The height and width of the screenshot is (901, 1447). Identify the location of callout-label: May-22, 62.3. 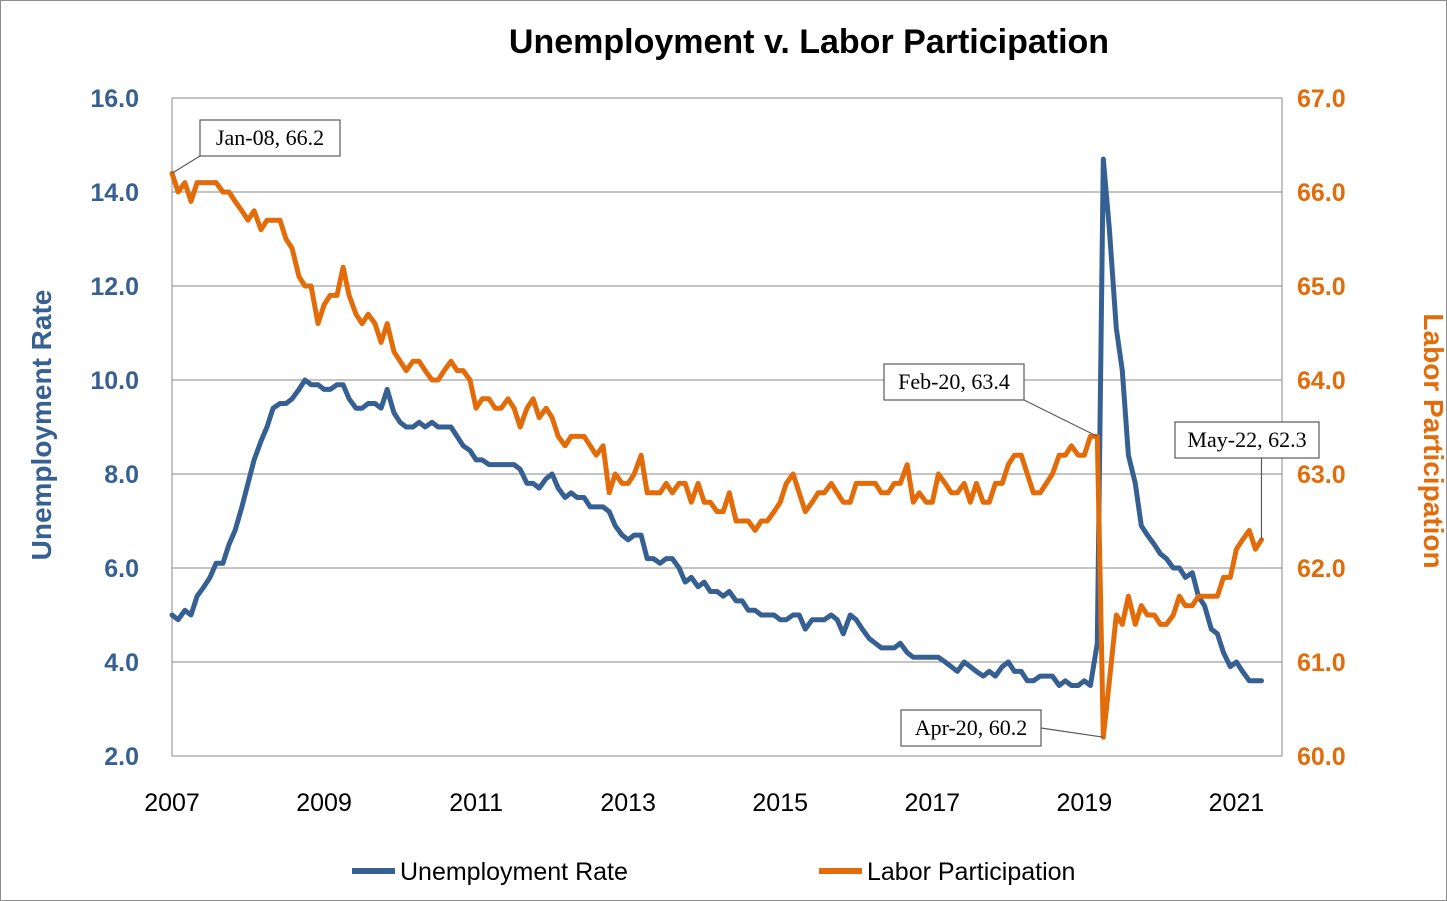
(1246, 439).